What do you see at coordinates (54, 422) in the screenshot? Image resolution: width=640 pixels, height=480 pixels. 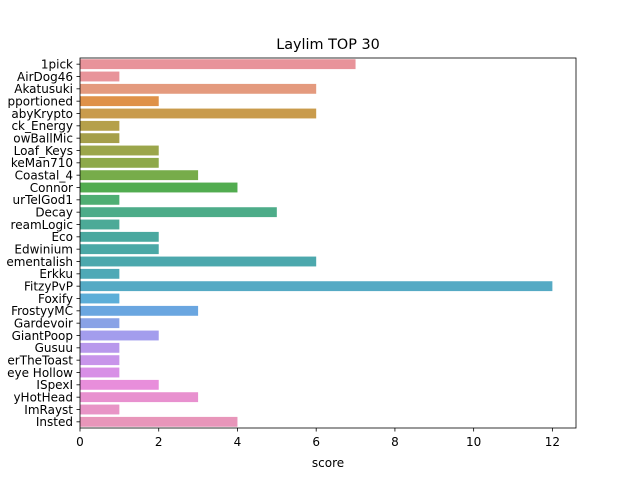 I see `category-label: Insted` at bounding box center [54, 422].